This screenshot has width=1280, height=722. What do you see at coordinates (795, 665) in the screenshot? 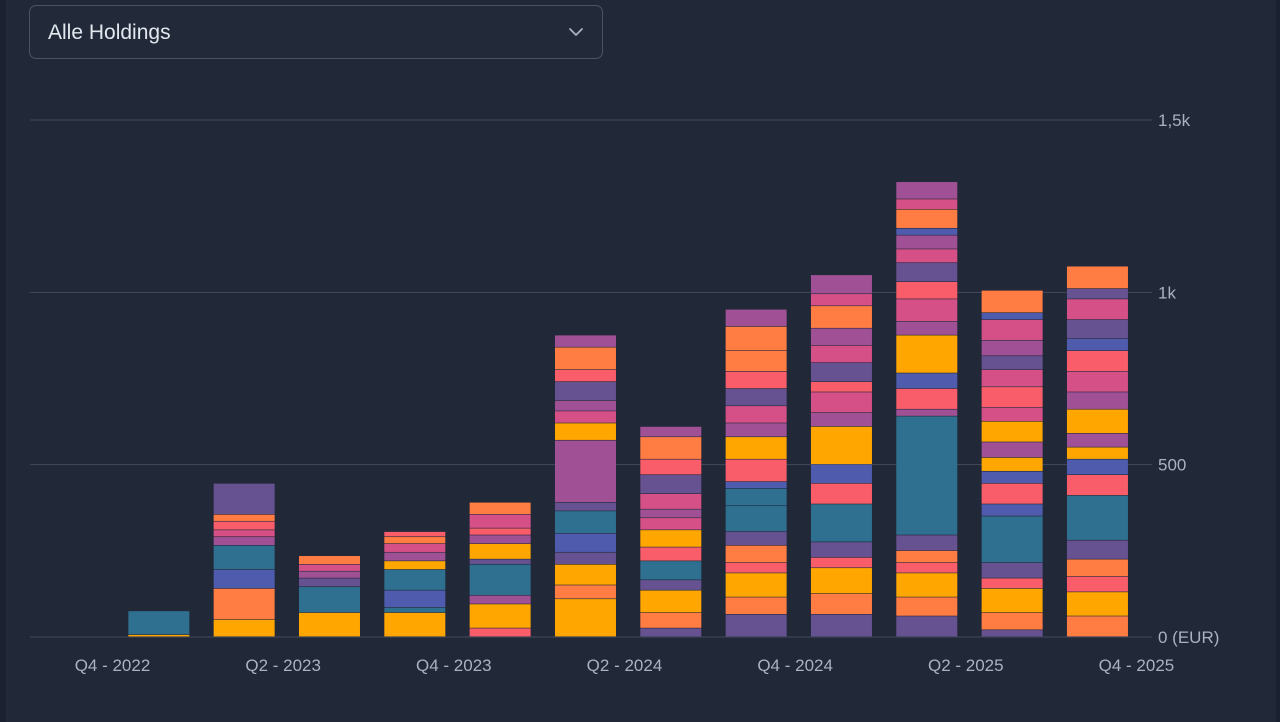
I see `x-tick-label: Q4 - 2024` at bounding box center [795, 665].